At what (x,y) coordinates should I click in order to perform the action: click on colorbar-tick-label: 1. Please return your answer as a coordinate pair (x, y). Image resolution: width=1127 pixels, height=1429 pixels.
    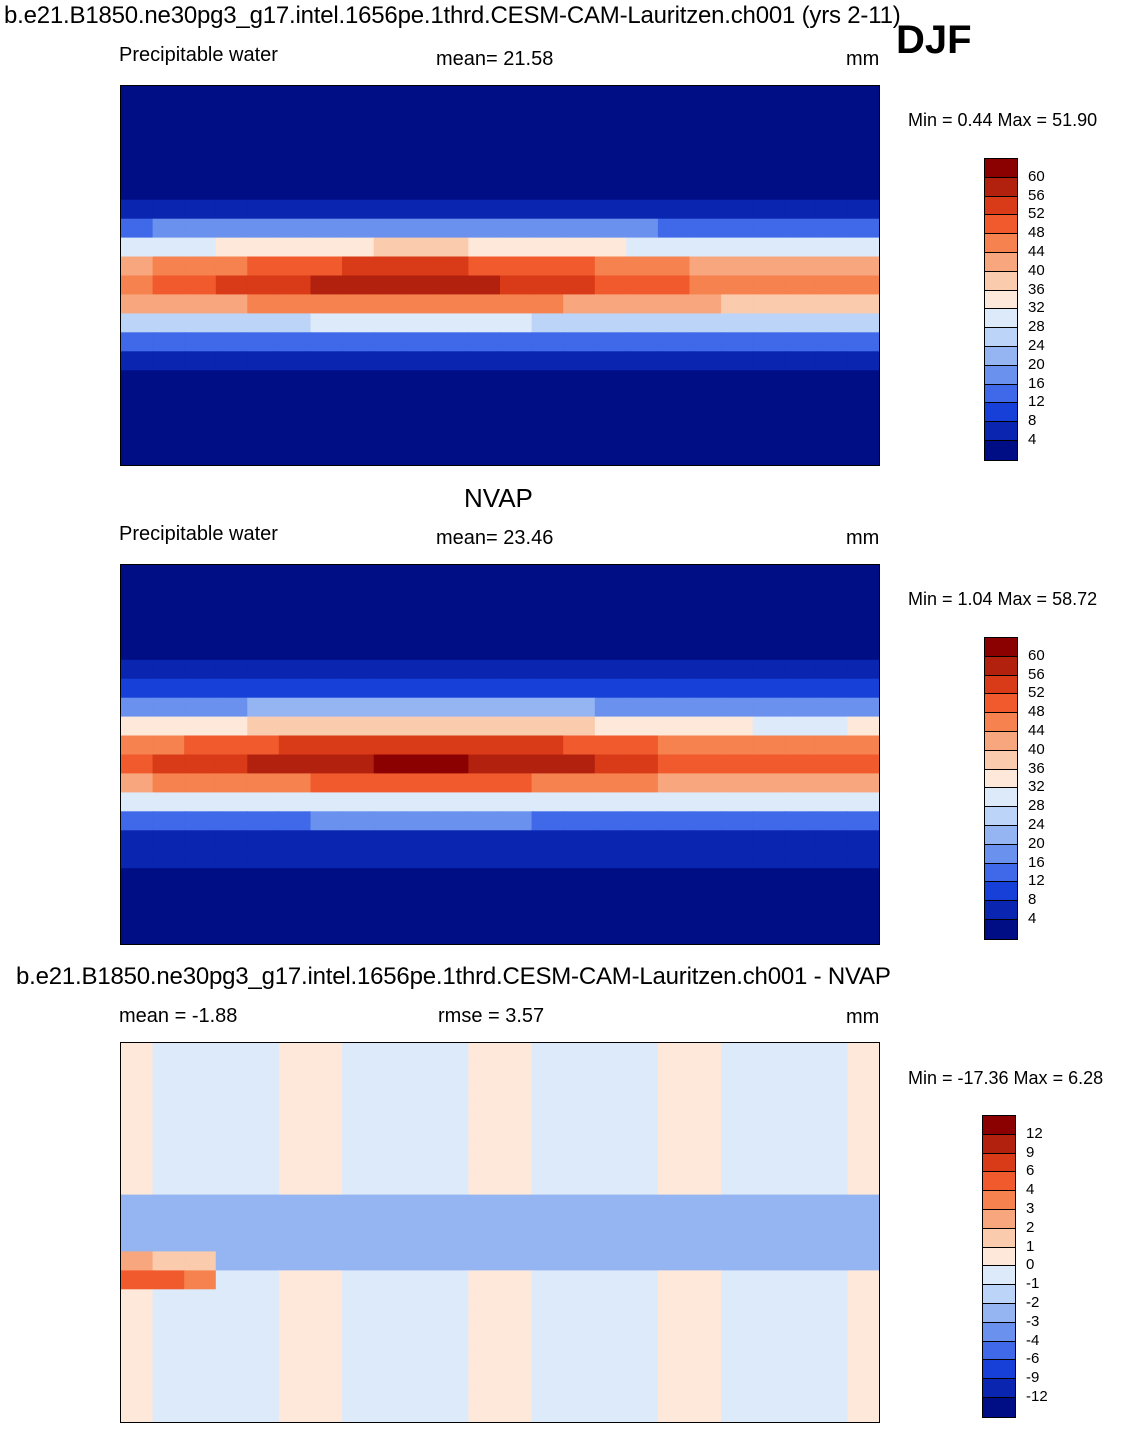
    Looking at the image, I should click on (1030, 1246).